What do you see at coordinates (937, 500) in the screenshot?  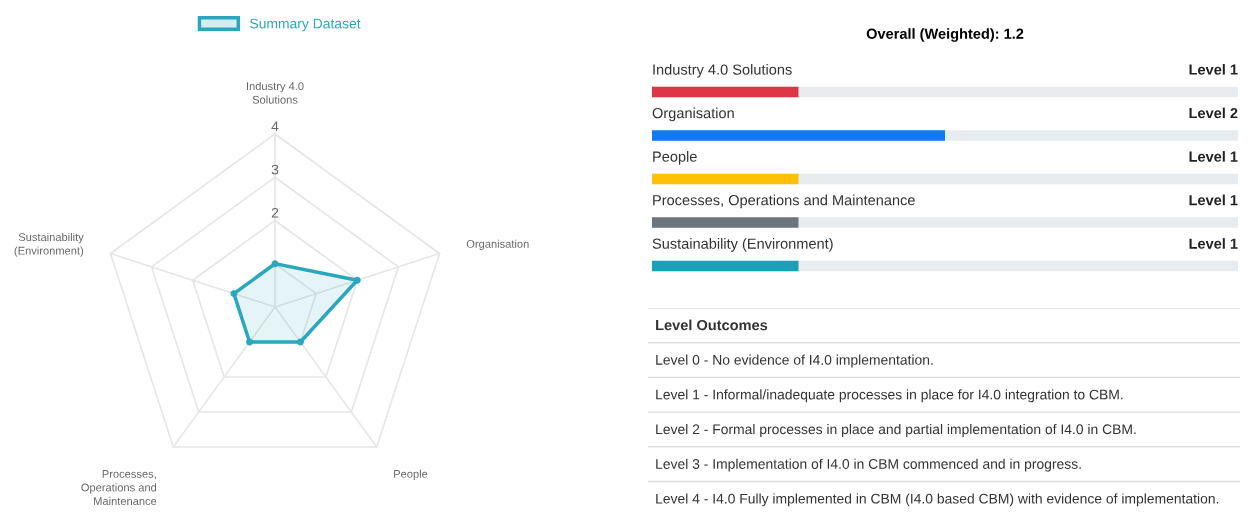 I see `text: Level 4 - I4.0 Fully implemented in CBM (I4.0 based CBM) with evidence of implementation.` at bounding box center [937, 500].